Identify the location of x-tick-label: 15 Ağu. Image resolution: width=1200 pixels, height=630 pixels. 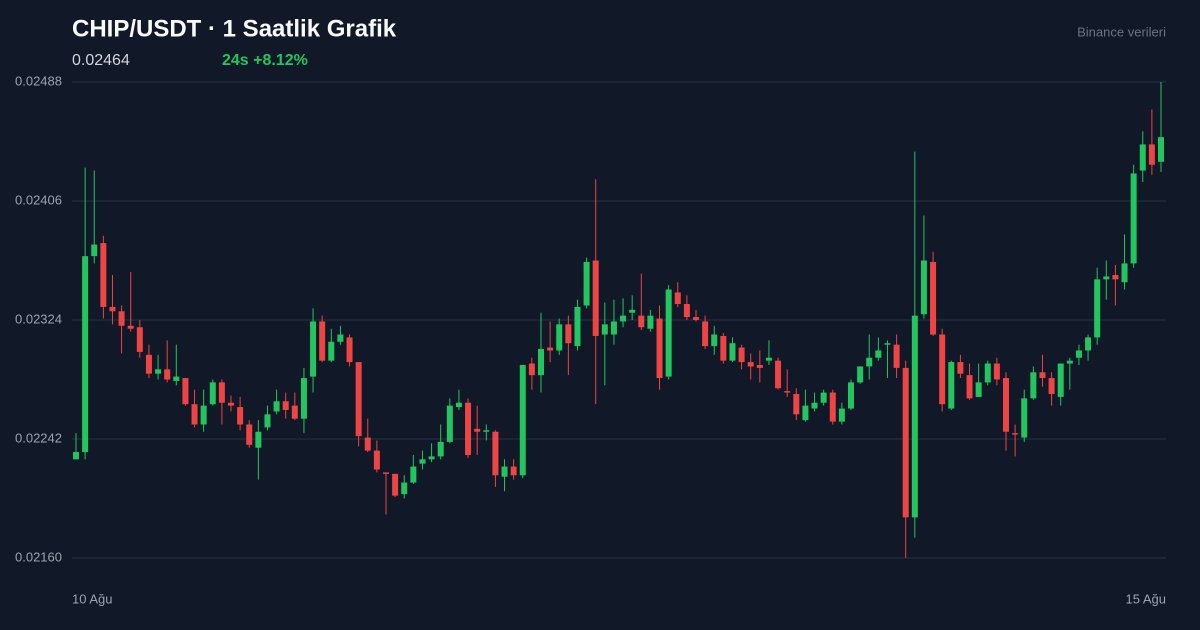
(1146, 598).